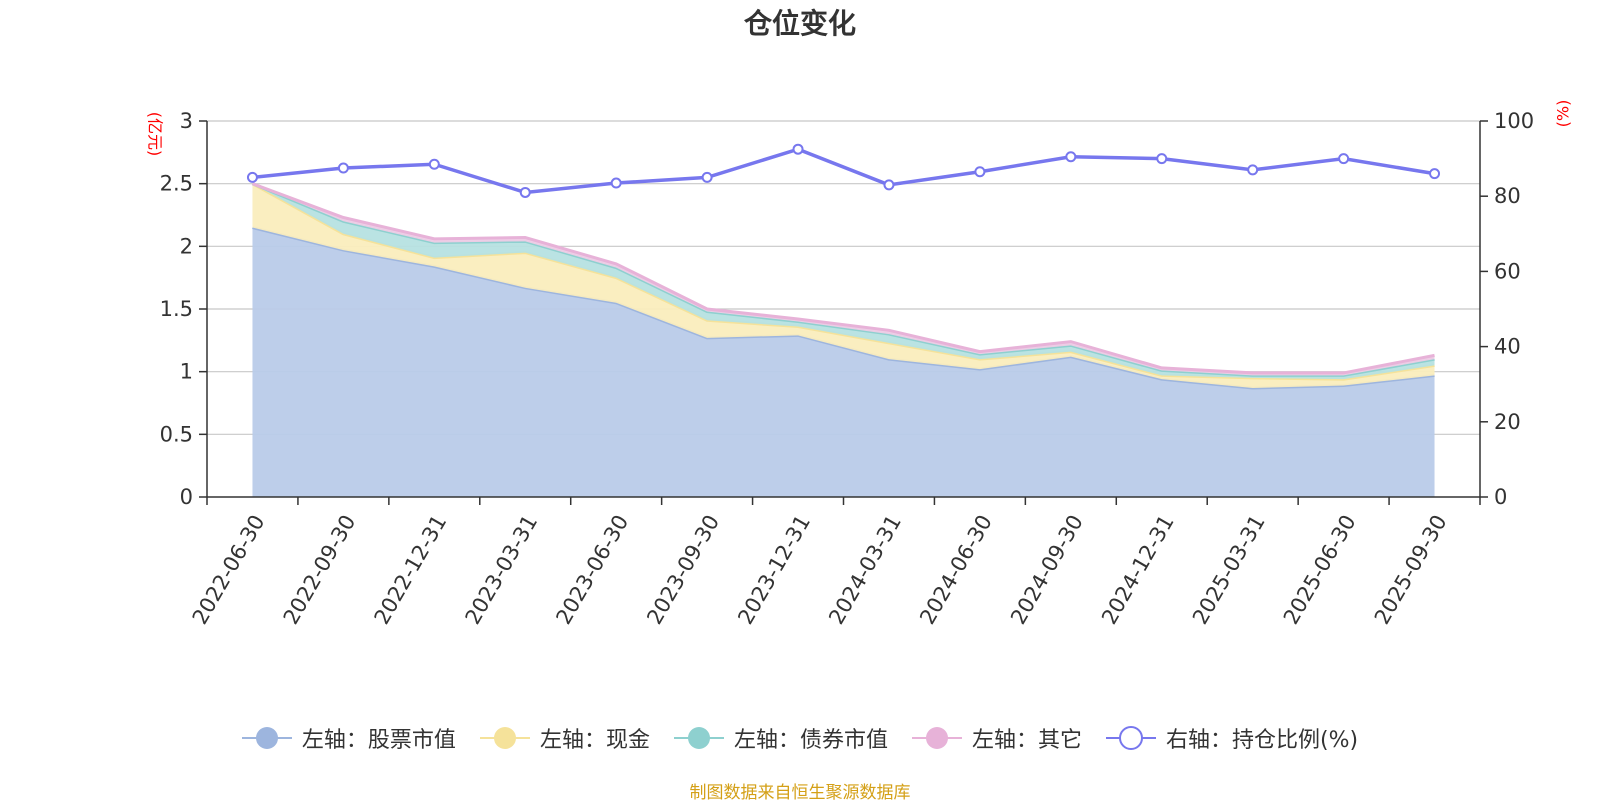 The height and width of the screenshot is (803, 1600). What do you see at coordinates (956, 570) in the screenshot?
I see `x-axis-tick-label: 2024-06-30` at bounding box center [956, 570].